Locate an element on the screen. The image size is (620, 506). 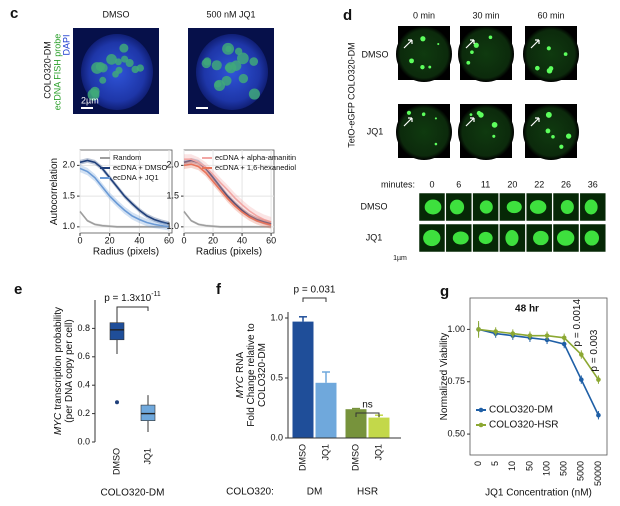
x-axis-title: Radius (pixels) is located at coordinates (126, 252).